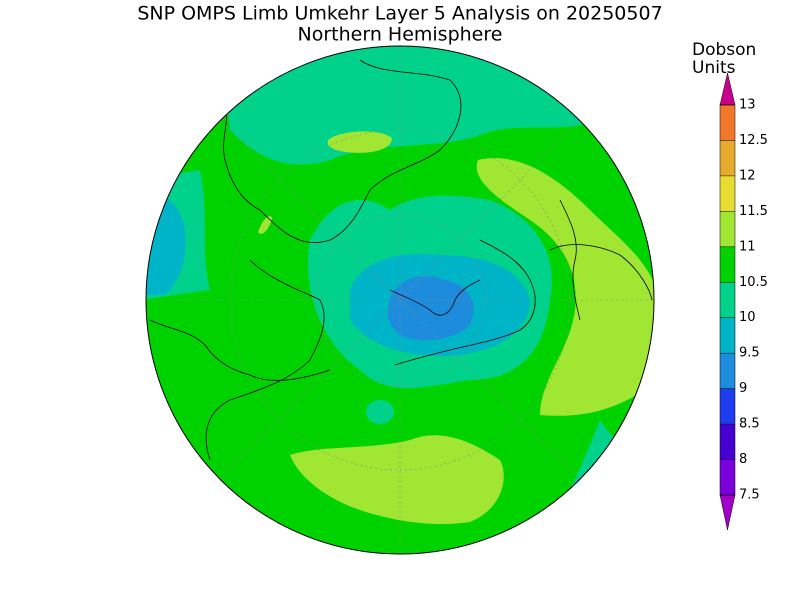 Image resolution: width=800 pixels, height=600 pixels. I want to click on colorbar-tick-label: 9, so click(743, 388).